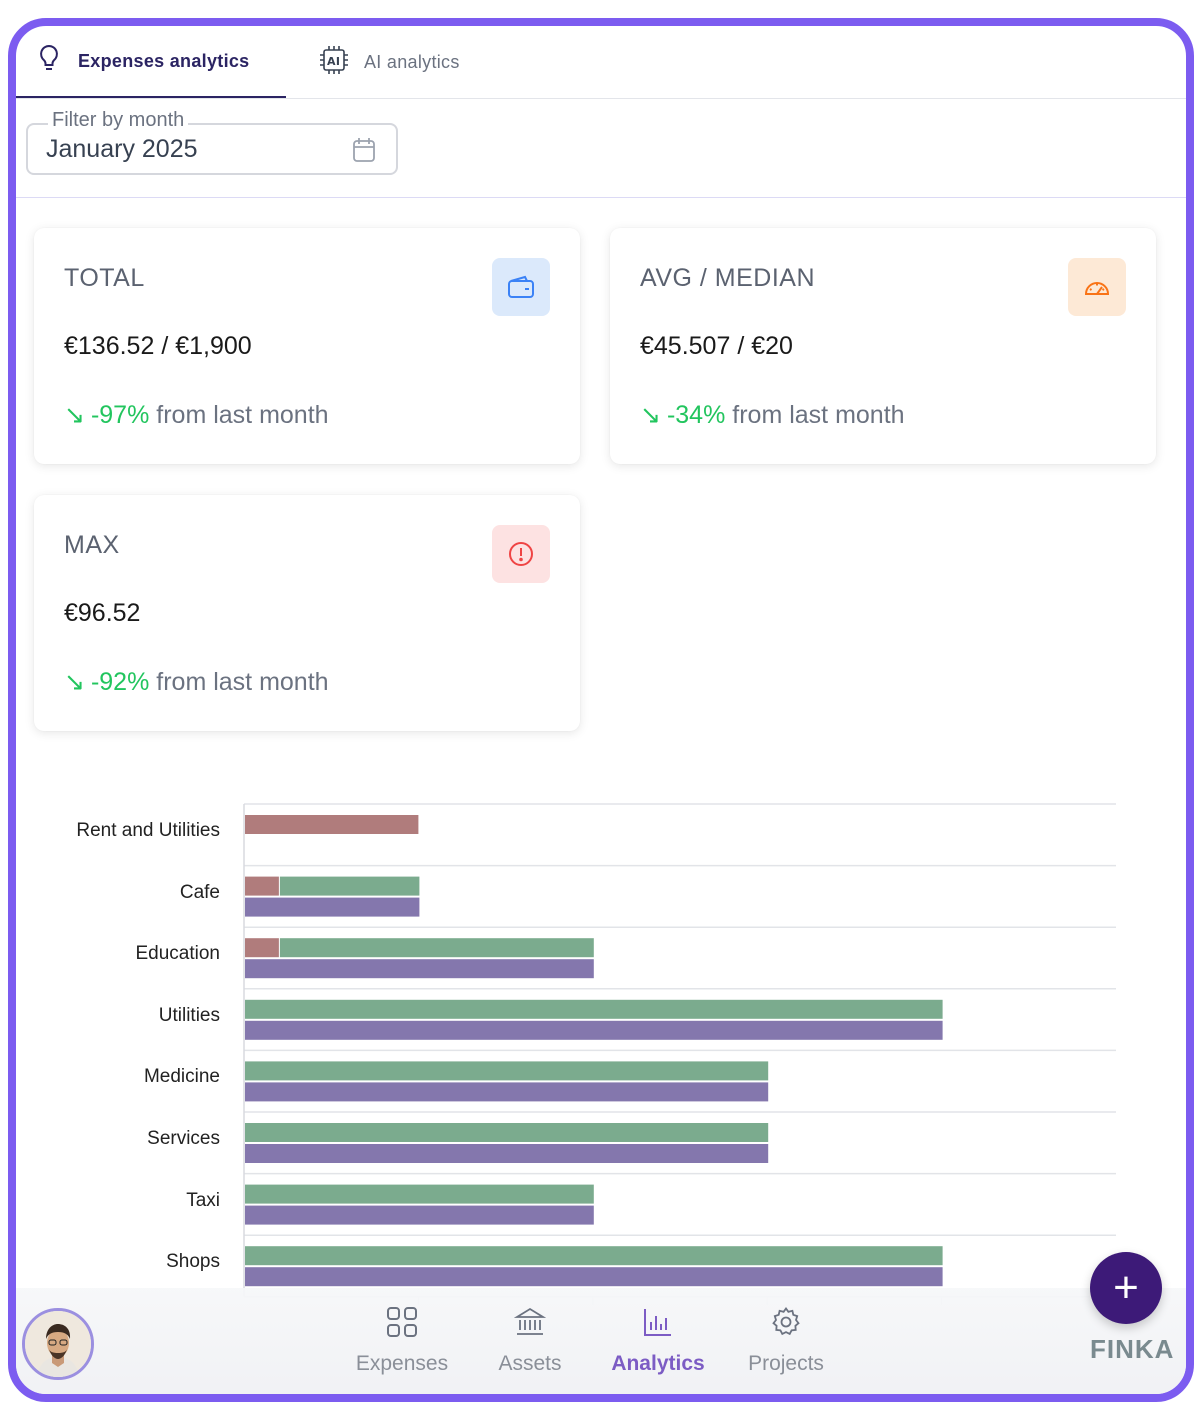 The image size is (1200, 1420). I want to click on settings-icon, so click(786, 1325).